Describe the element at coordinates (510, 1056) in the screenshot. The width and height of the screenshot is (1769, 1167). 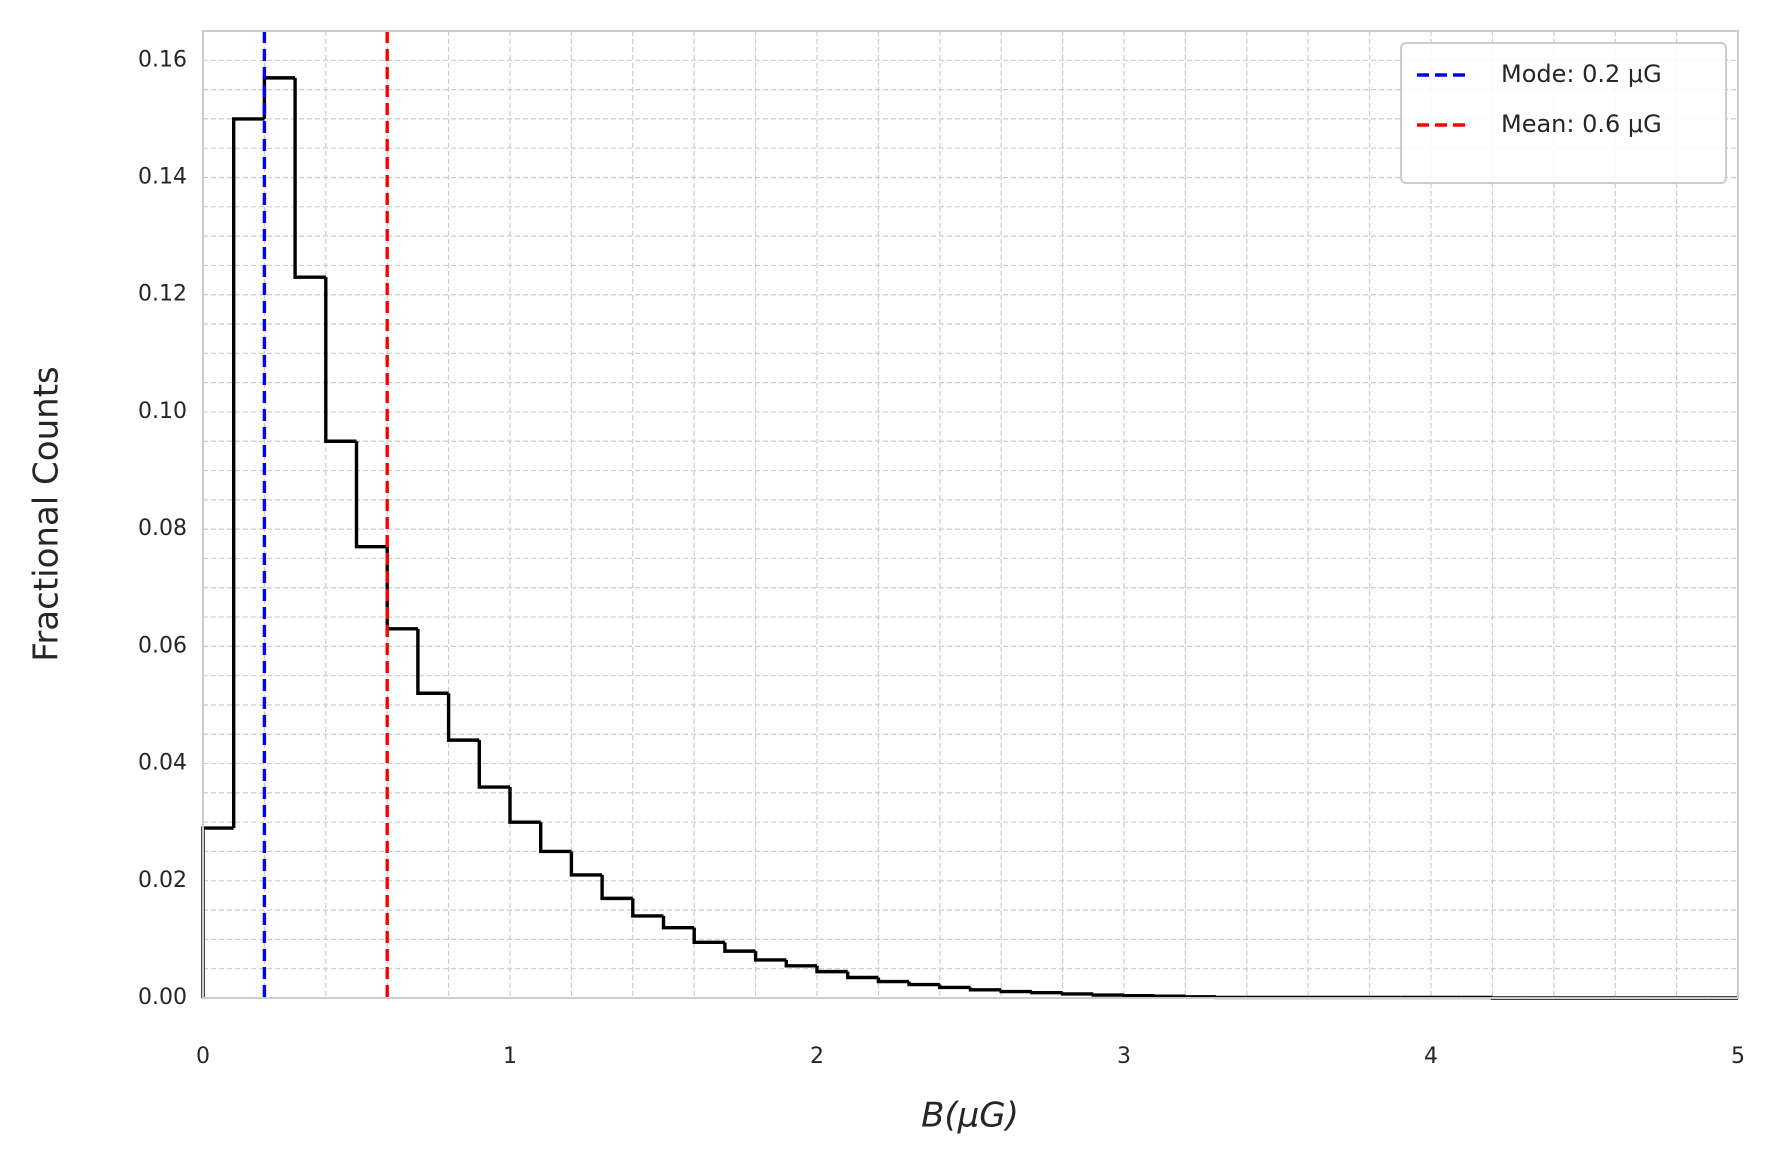
I see `x-tick-label: 1` at that location.